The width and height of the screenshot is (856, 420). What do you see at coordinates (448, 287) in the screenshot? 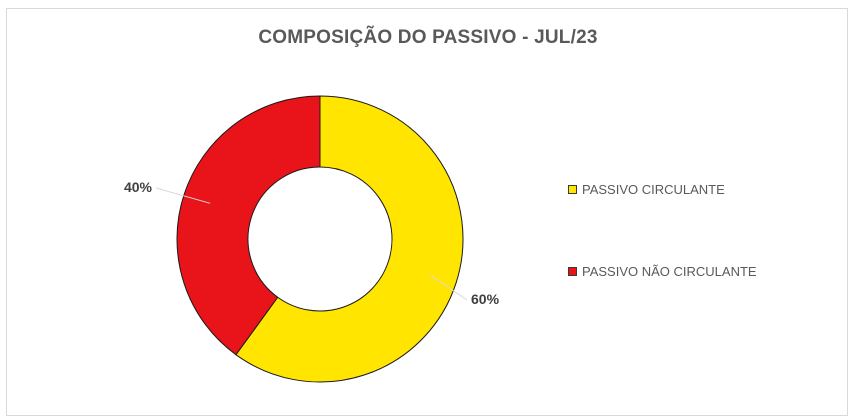
I see `leader-line-passivo-circulante` at bounding box center [448, 287].